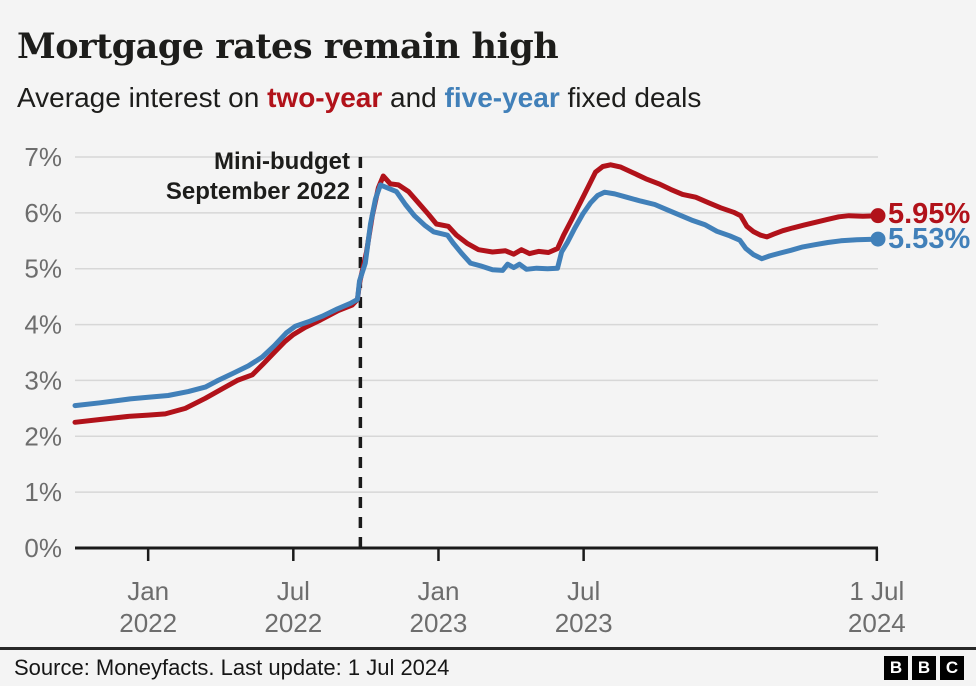  Describe the element at coordinates (43, 492) in the screenshot. I see `y-tick-label: 1%` at that location.